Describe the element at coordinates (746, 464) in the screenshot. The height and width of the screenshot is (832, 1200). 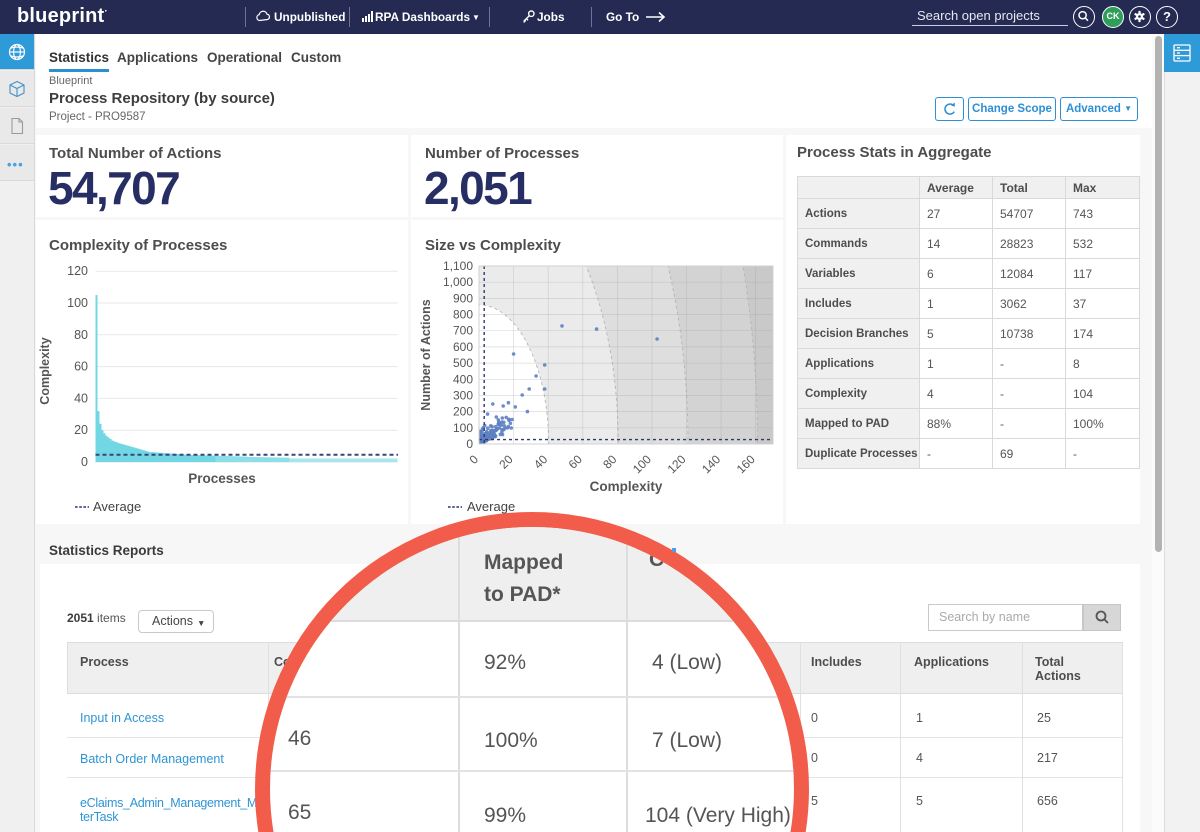
I see `svg-text: 160` at that location.